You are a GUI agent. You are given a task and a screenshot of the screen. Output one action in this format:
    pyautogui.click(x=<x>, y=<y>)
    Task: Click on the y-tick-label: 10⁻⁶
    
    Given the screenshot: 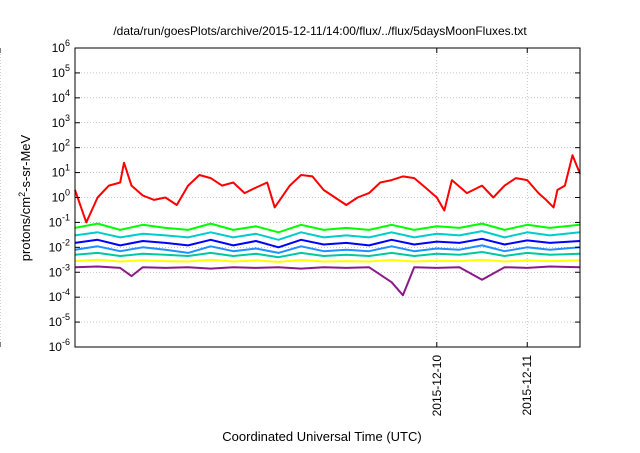 What is the action you would take?
    pyautogui.click(x=59, y=345)
    